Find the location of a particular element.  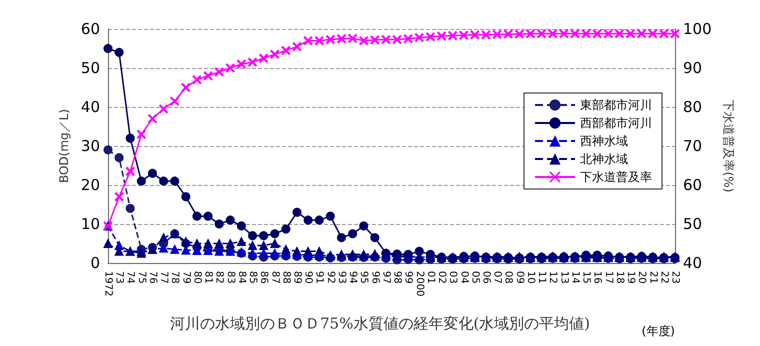

y-tick-label: 60 is located at coordinates (90, 29).